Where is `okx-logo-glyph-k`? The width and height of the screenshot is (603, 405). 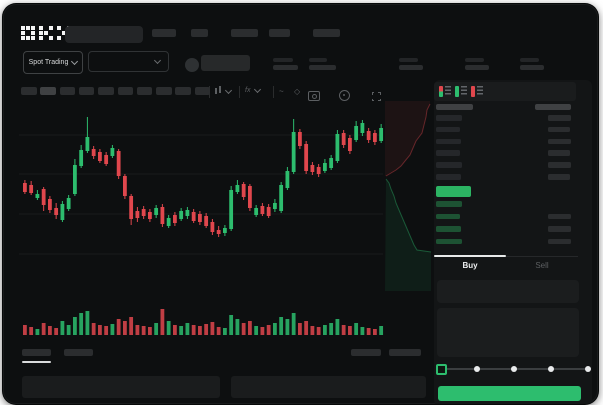
okx-logo-glyph-k is located at coordinates (46, 33).